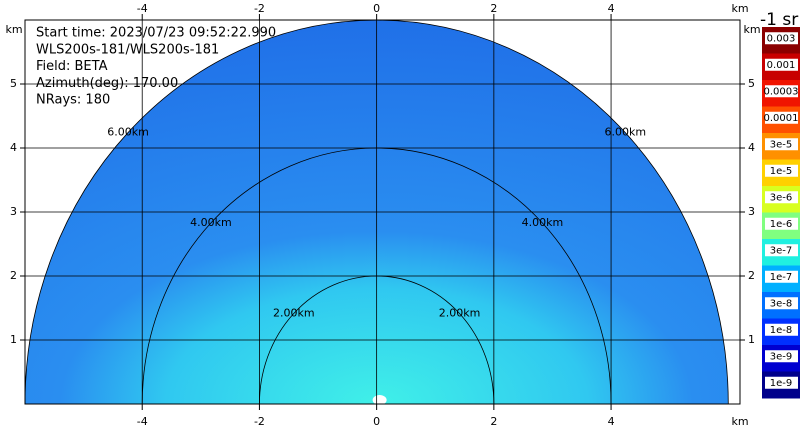 This screenshot has width=800, height=435. I want to click on colorbar-label: 0.0003, so click(781, 91).